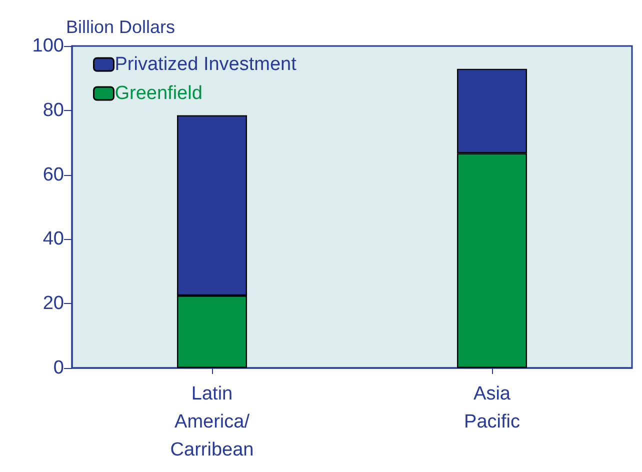 Image resolution: width=642 pixels, height=472 pixels. Describe the element at coordinates (53, 110) in the screenshot. I see `y-tick-label: 80` at that location.